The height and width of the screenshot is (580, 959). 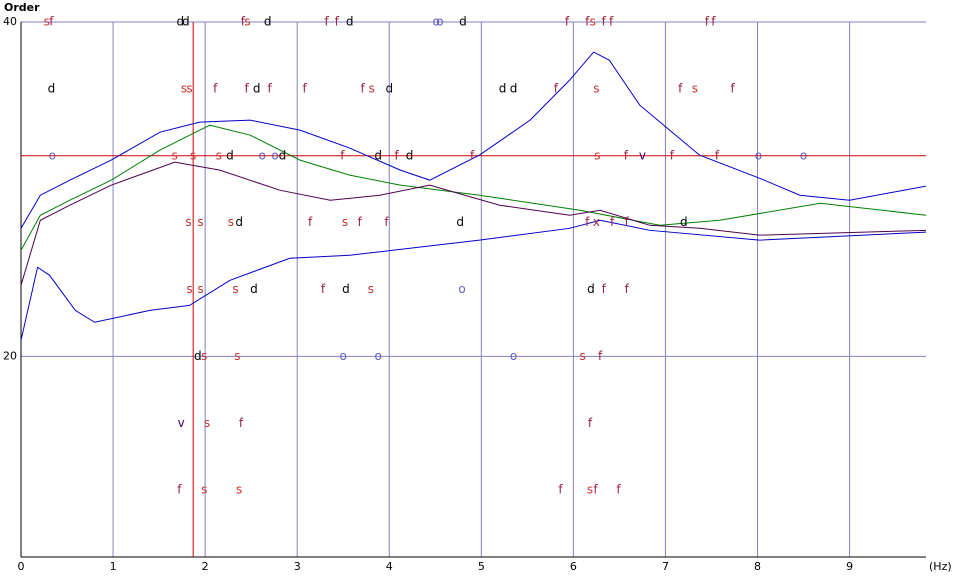 What do you see at coordinates (297, 566) in the screenshot?
I see `x-tick-label: 3` at bounding box center [297, 566].